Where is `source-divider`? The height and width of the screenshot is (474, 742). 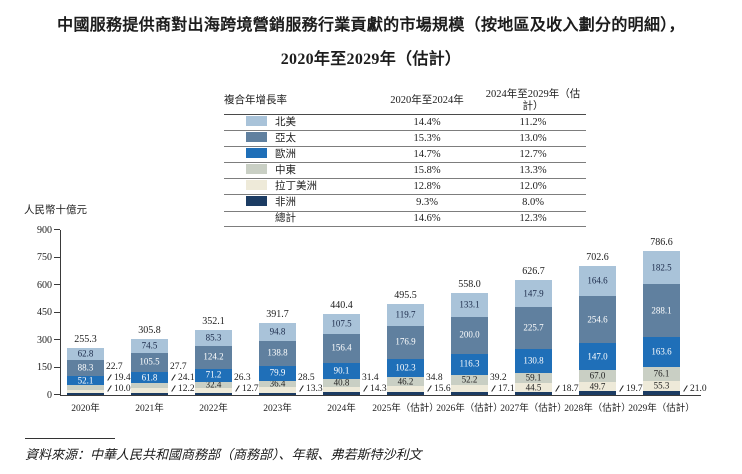 source-divider is located at coordinates (70, 438).